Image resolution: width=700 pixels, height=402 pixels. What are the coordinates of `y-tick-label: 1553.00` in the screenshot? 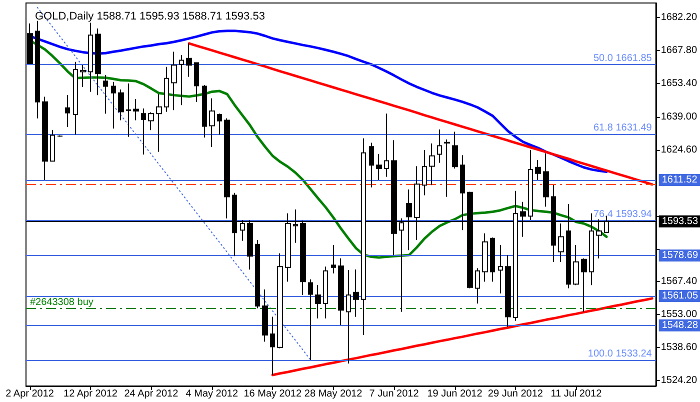 It's located at (679, 314).